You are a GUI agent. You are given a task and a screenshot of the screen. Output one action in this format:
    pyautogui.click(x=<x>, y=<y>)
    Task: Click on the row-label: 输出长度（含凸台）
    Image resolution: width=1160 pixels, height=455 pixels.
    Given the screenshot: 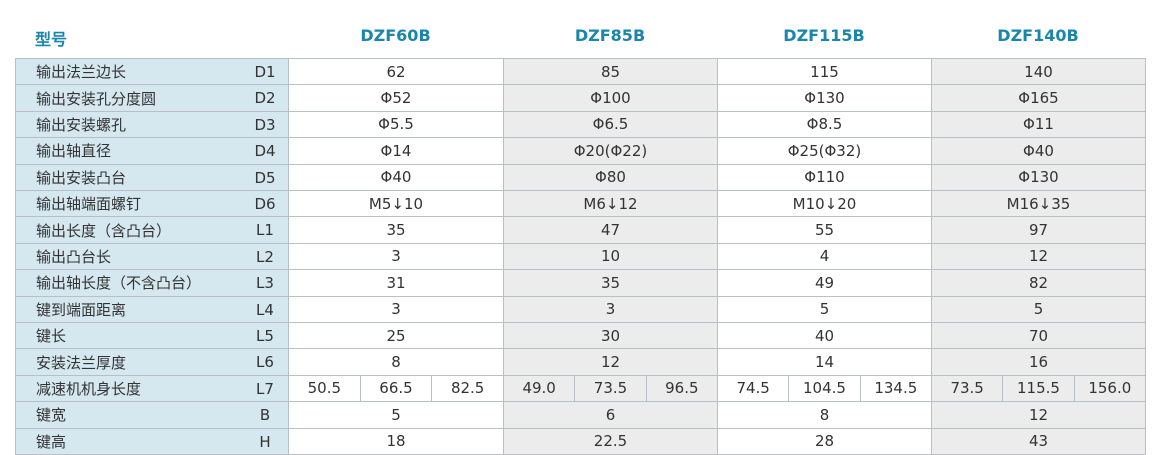 What is the action you would take?
    pyautogui.click(x=152, y=230)
    